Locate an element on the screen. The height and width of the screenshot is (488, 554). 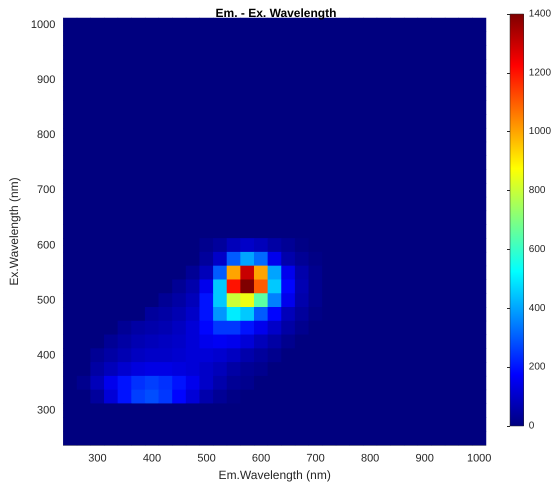
color-bar-label: 400 is located at coordinates (537, 308).